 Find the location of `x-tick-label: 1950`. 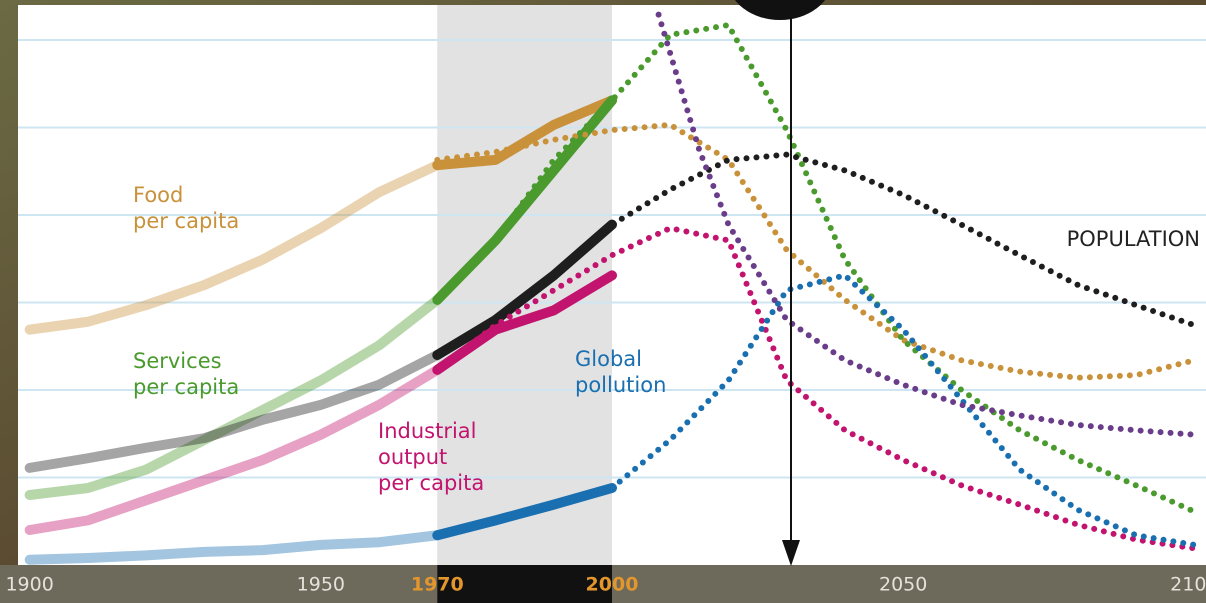

x-tick-label: 1950 is located at coordinates (321, 585).